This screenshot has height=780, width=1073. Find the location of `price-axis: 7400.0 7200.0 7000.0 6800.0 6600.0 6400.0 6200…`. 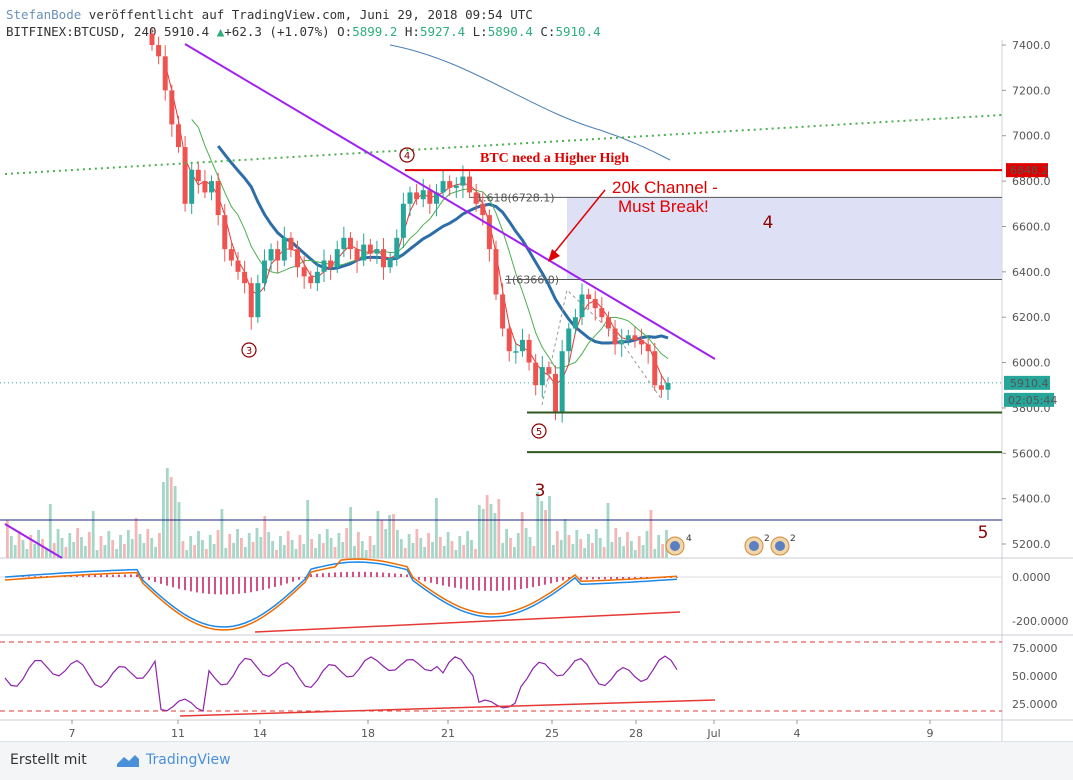

price-axis: 7400.0 7200.0 7000.0 6800.0 6600.0 6400.0 6200… is located at coordinates (1026, 295).